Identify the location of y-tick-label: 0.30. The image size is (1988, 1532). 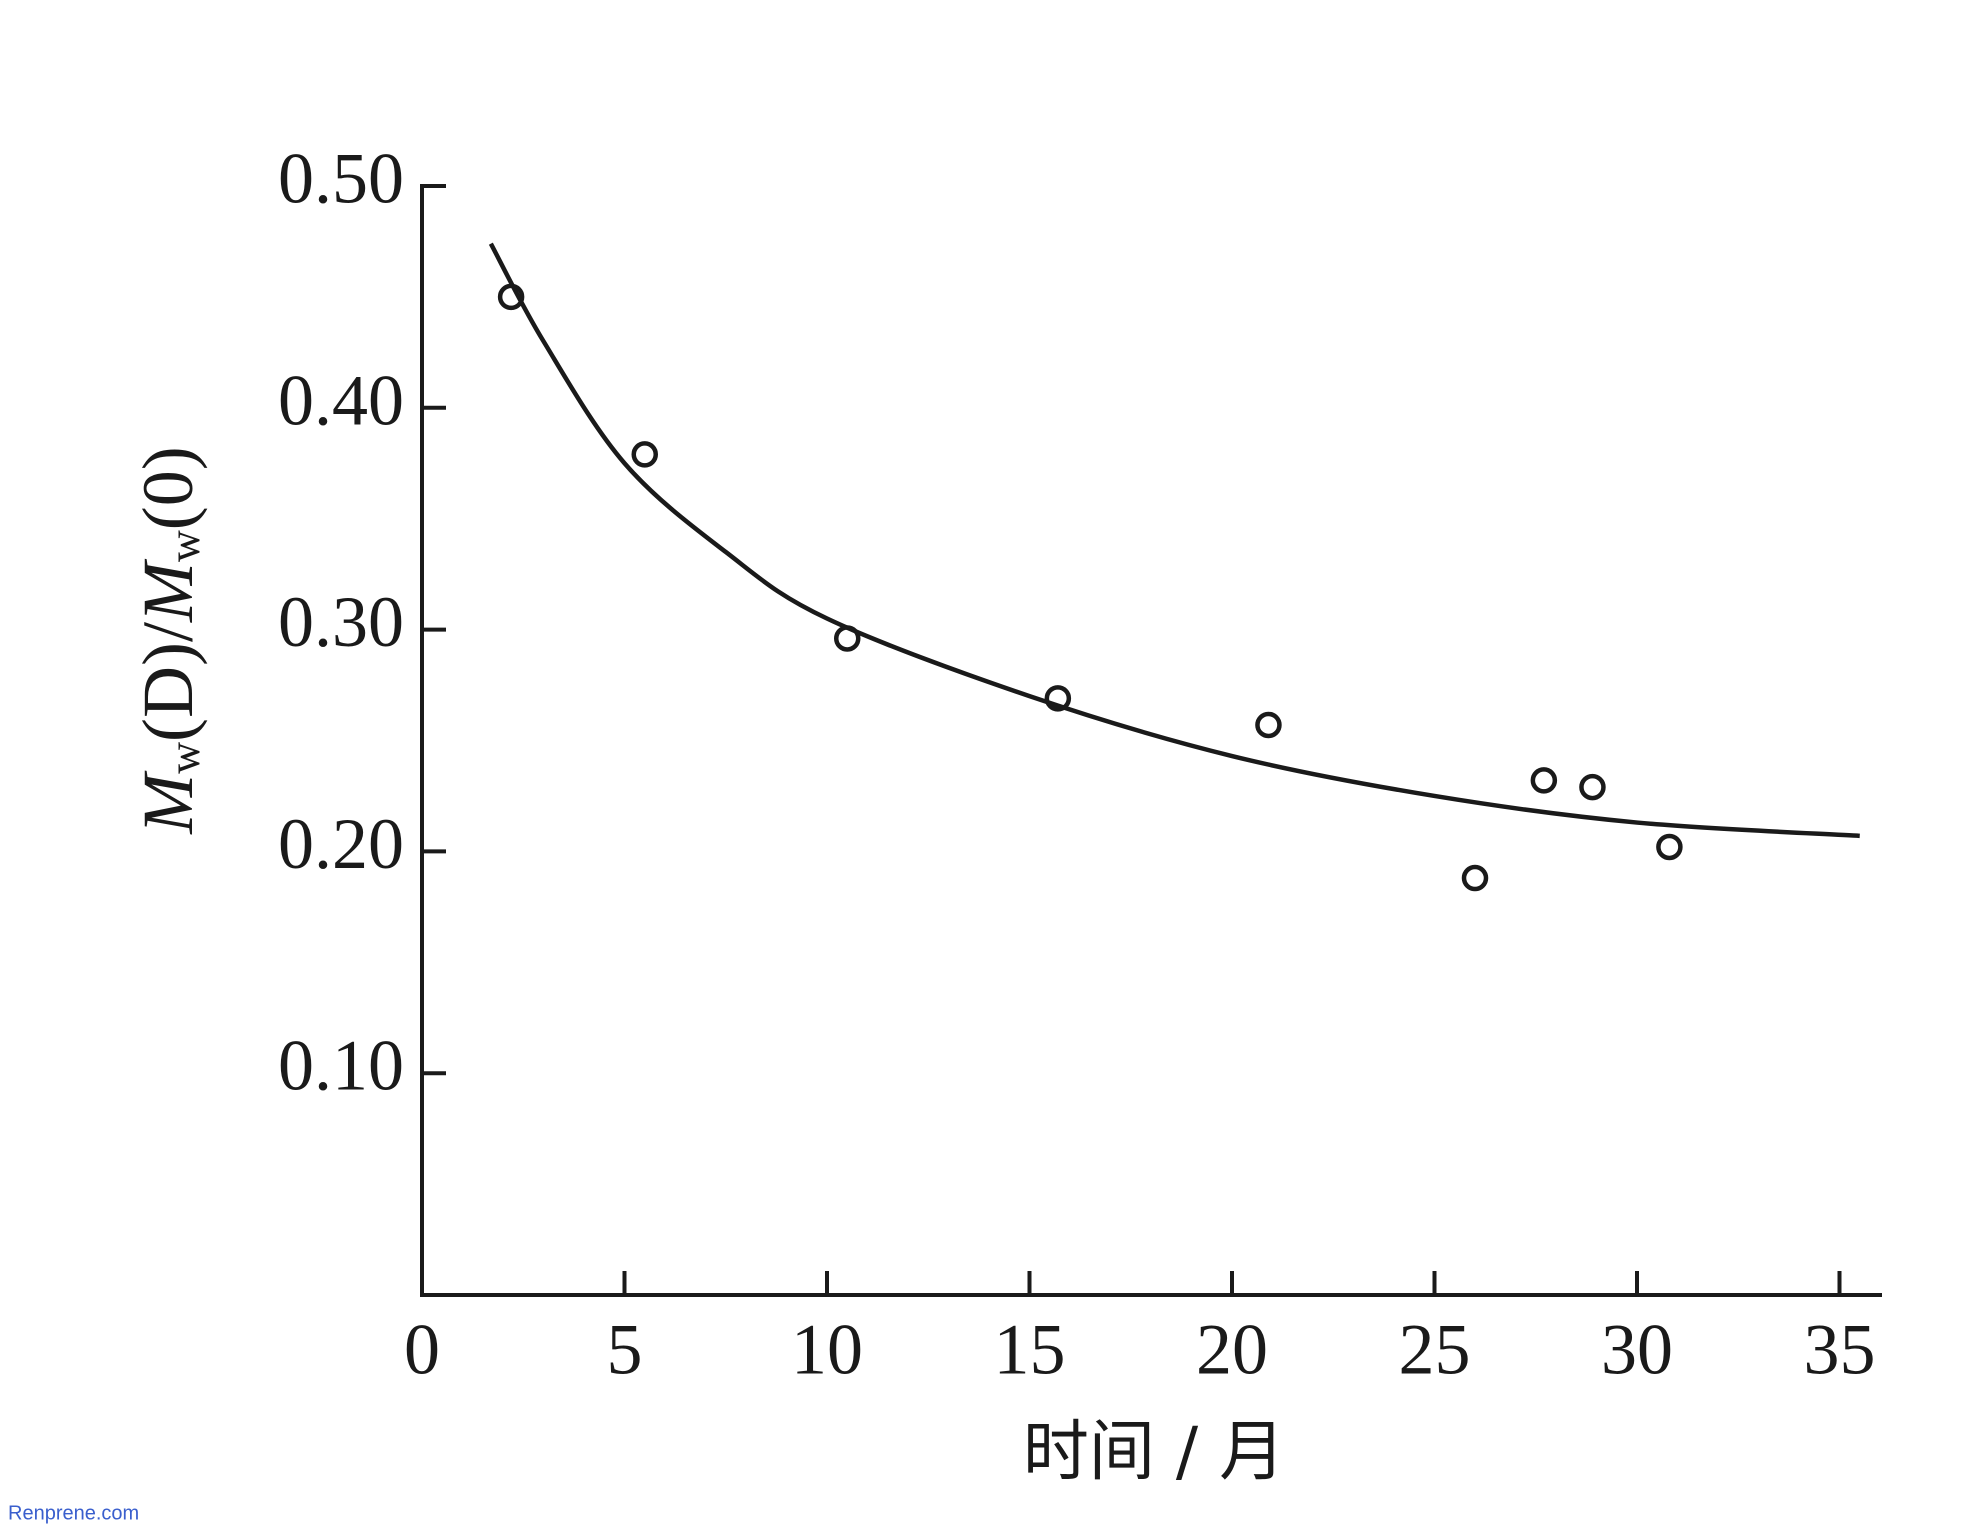
(341, 622).